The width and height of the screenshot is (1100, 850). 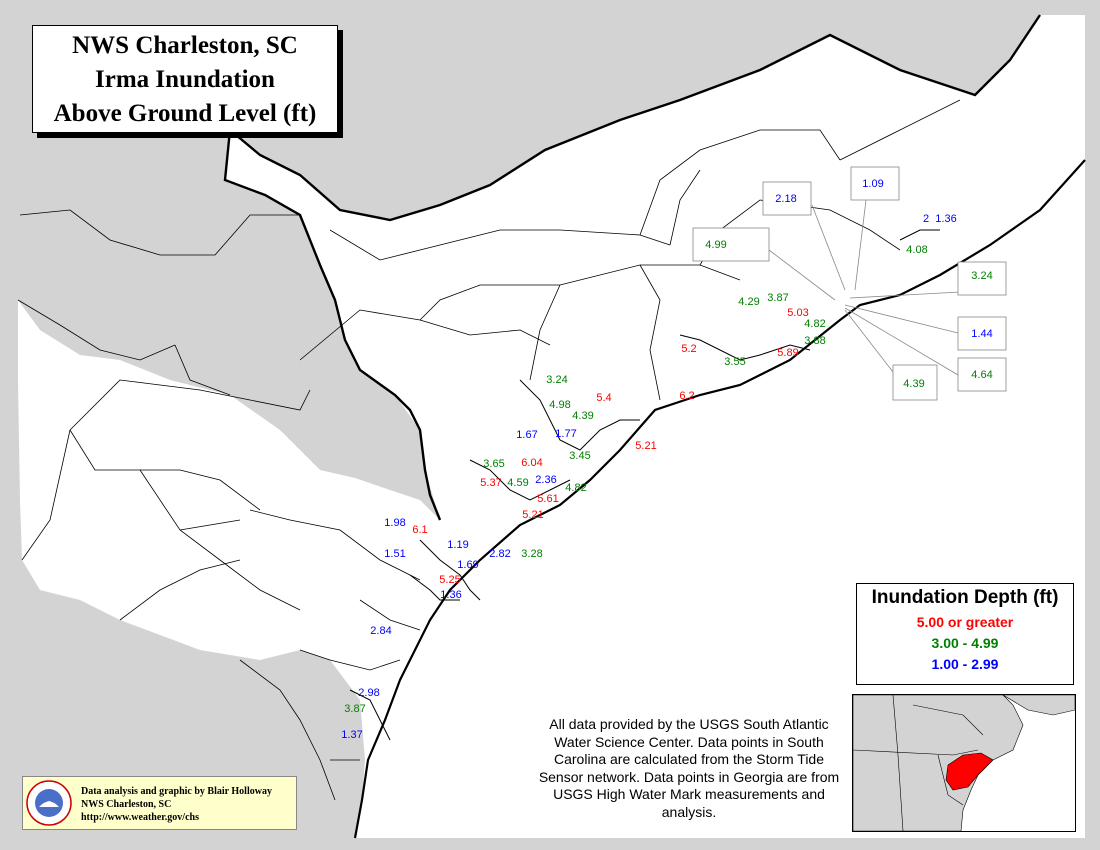 I want to click on locator-svg, so click(x=964, y=763).